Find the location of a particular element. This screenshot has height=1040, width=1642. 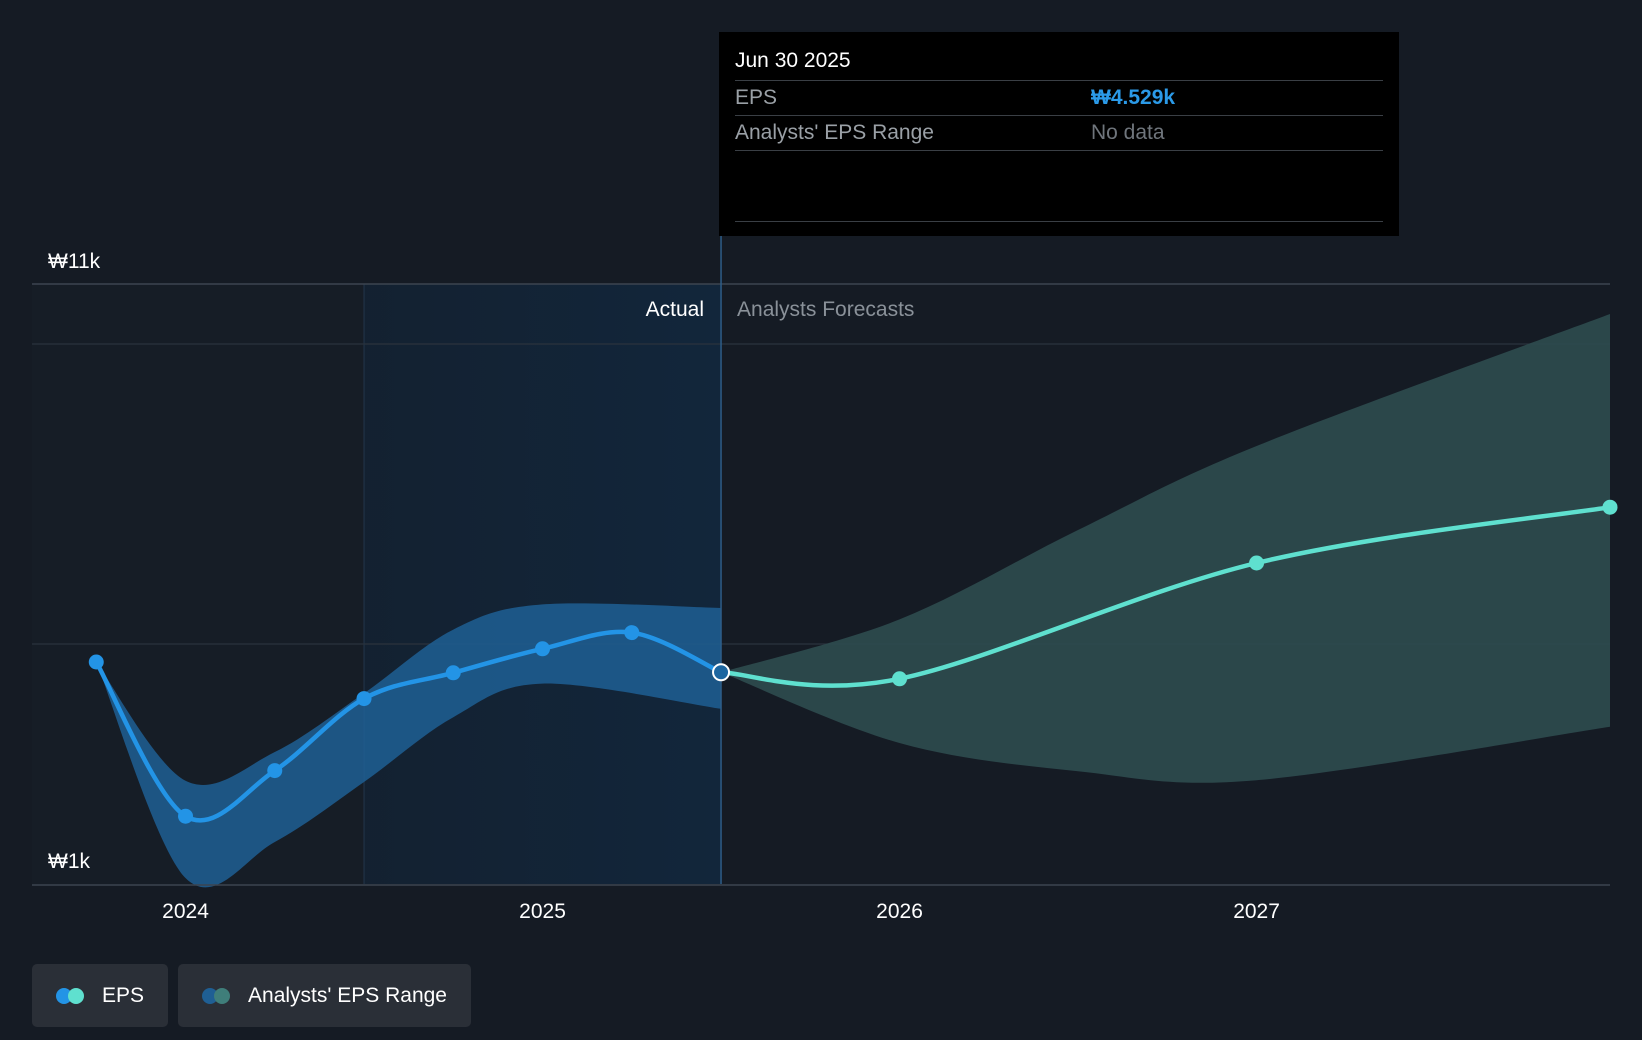

x-tick-label: 2027 is located at coordinates (1256, 911).